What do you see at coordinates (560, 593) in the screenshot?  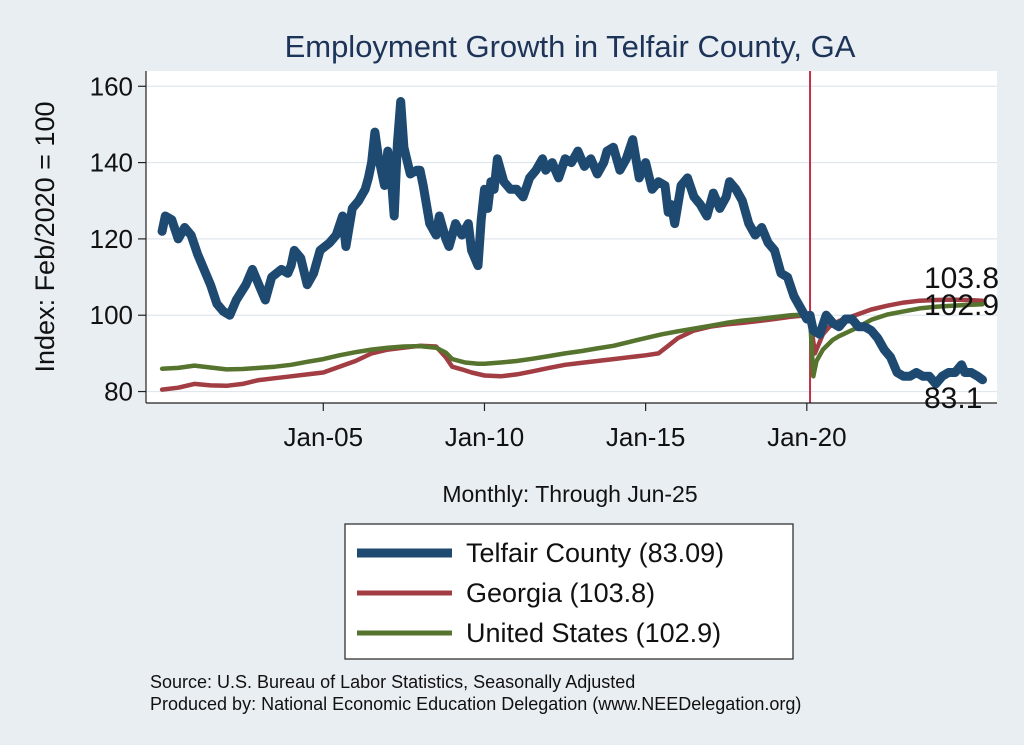 I see `legend-label-georgia: Georgia (103.8)` at bounding box center [560, 593].